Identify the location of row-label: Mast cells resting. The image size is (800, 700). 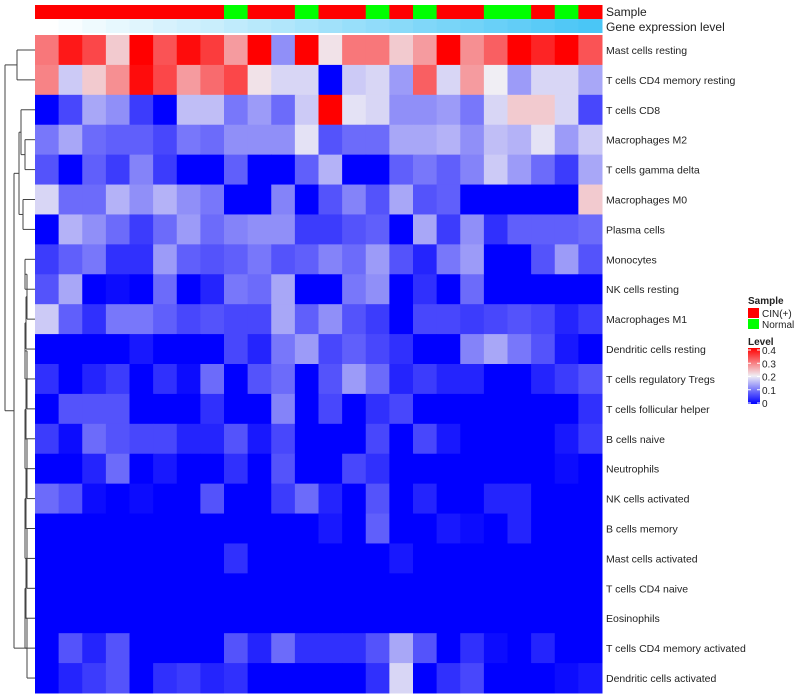
(646, 51).